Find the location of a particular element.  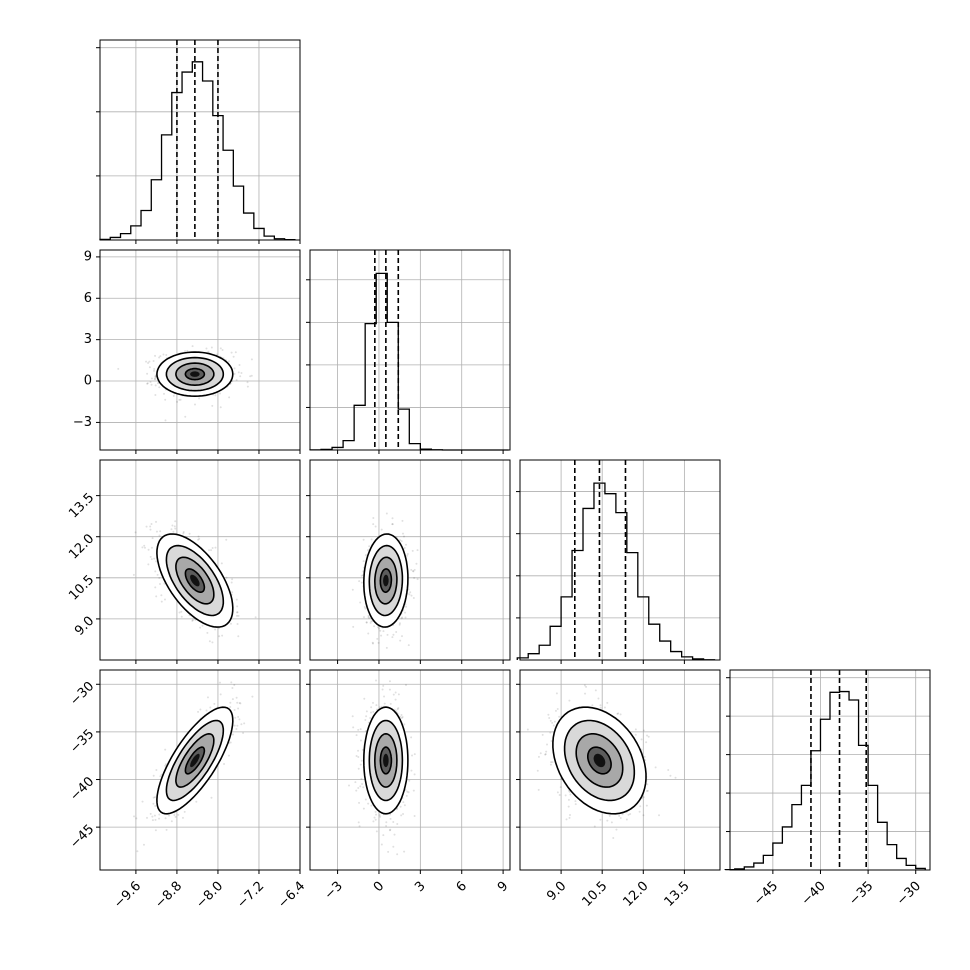

tick-label: −3 is located at coordinates (82, 422).